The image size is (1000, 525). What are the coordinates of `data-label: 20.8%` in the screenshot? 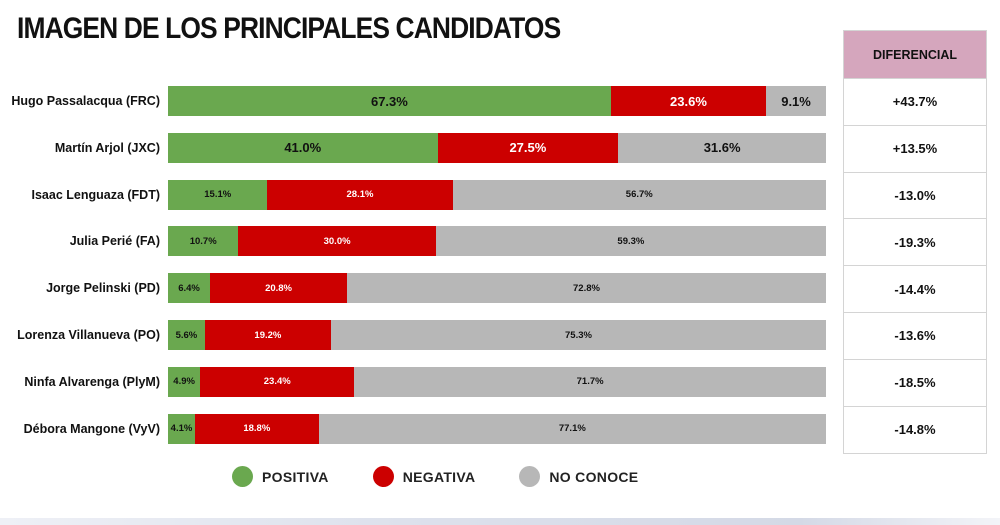 It's located at (278, 288).